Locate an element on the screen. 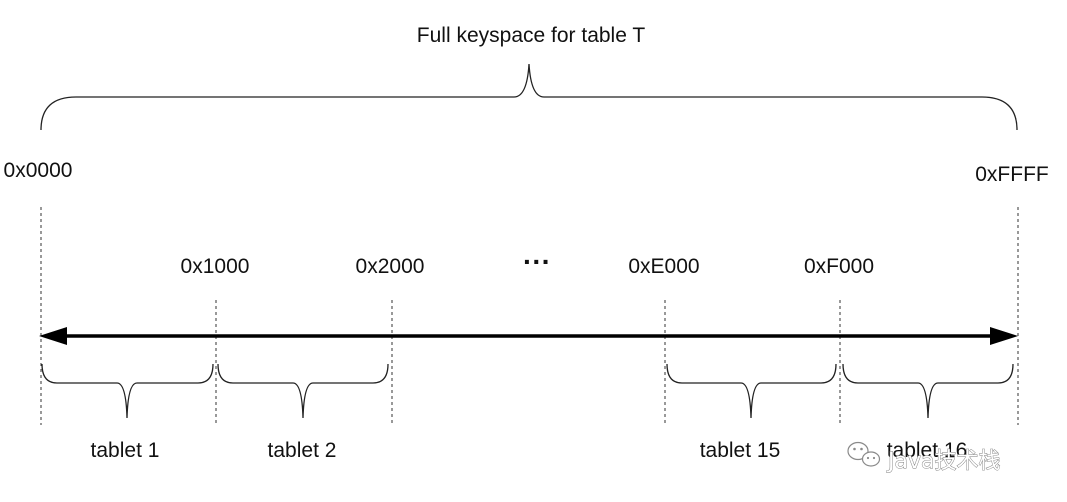 Image resolution: width=1067 pixels, height=502 pixels. ellipsis: ··· is located at coordinates (537, 261).